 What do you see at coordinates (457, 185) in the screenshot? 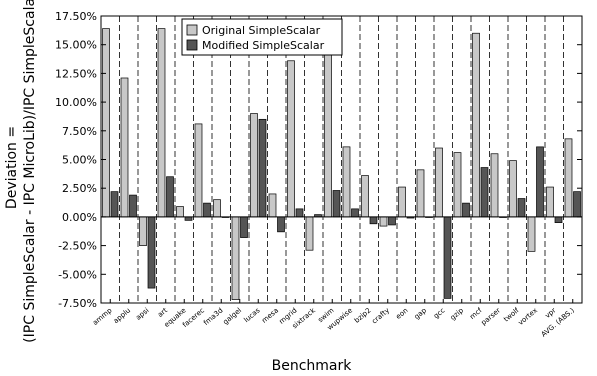
I see `bar-original-gzip` at bounding box center [457, 185].